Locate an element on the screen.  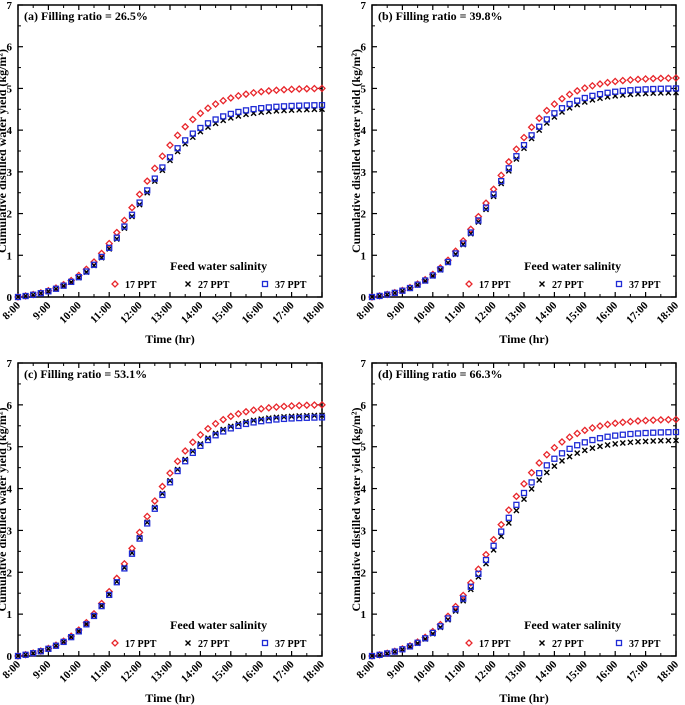
y-tick-label: 0 is located at coordinates (10, 657).